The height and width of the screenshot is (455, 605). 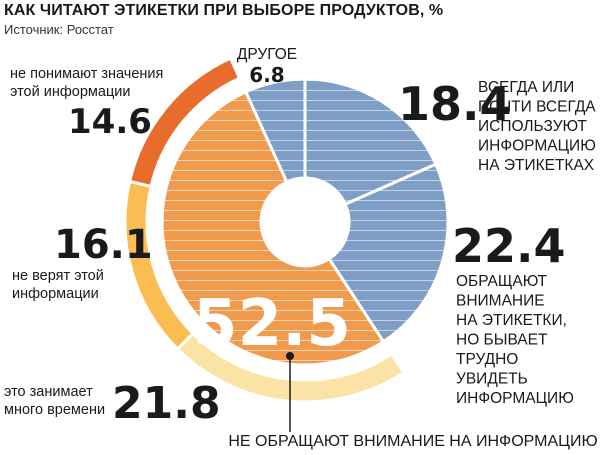 What do you see at coordinates (515, 398) in the screenshot?
I see `category-label-2-line-7: ИНФОРМАЦИЮ` at bounding box center [515, 398].